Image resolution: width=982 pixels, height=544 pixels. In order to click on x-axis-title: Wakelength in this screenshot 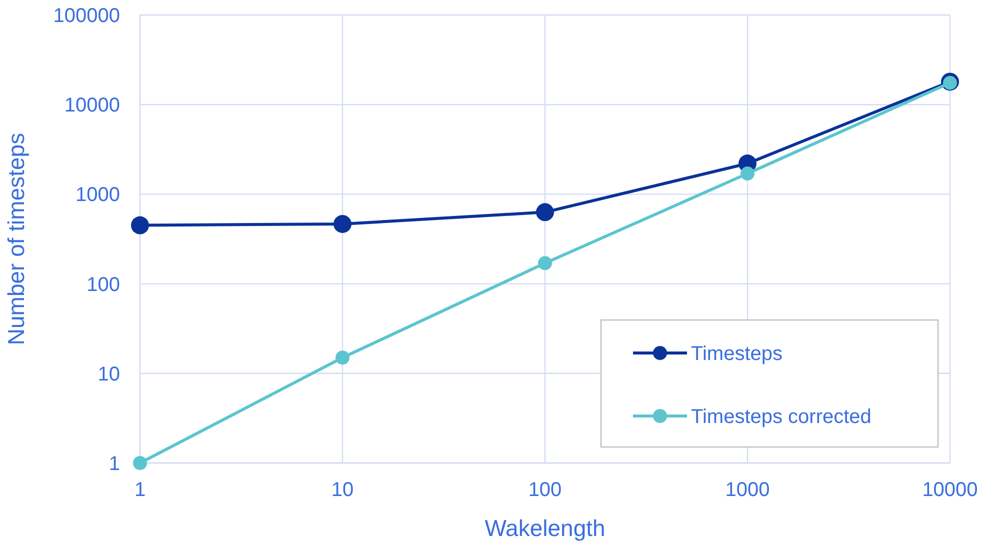, I will do `click(545, 528)`.